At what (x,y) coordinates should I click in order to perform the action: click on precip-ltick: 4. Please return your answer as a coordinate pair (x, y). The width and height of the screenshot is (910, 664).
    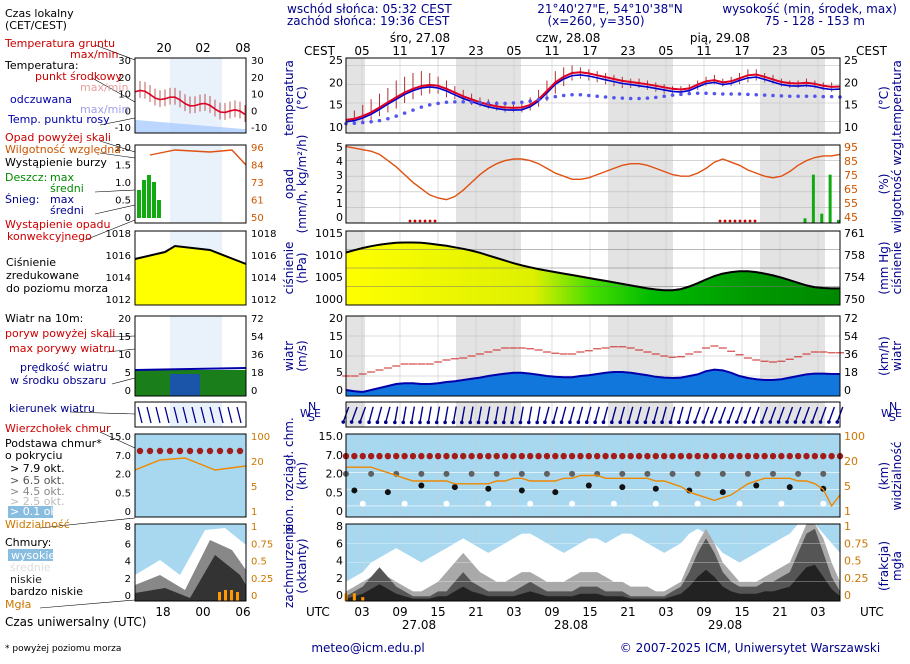
    Looking at the image, I should click on (339, 161).